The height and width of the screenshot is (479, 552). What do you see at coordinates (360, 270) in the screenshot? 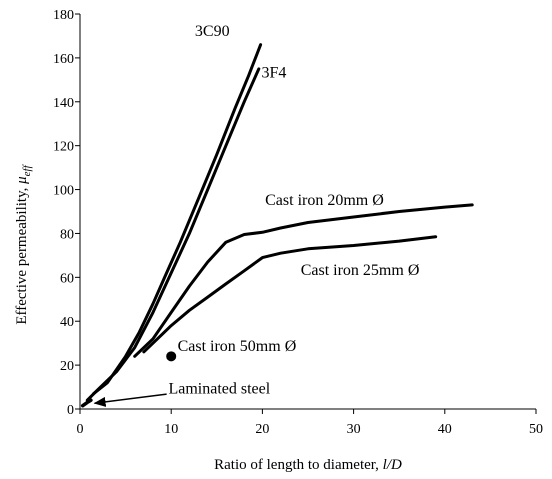
I see `annotation-cast-iron-25mm: Cast iron 25mm Ø` at bounding box center [360, 270].